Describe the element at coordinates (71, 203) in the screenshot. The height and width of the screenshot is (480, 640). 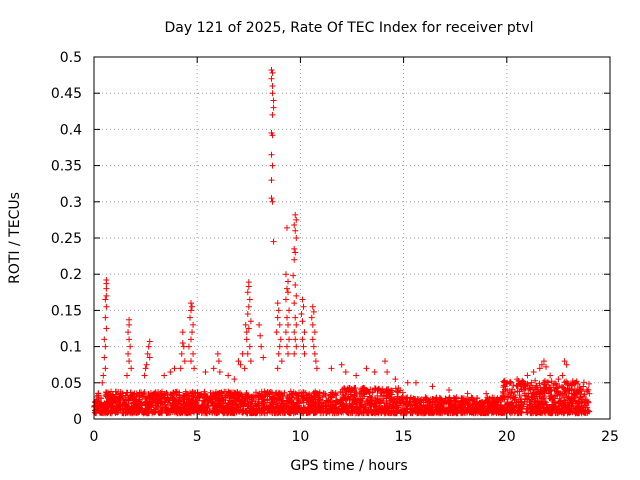
I see `y-tick-label: 0.3` at that location.